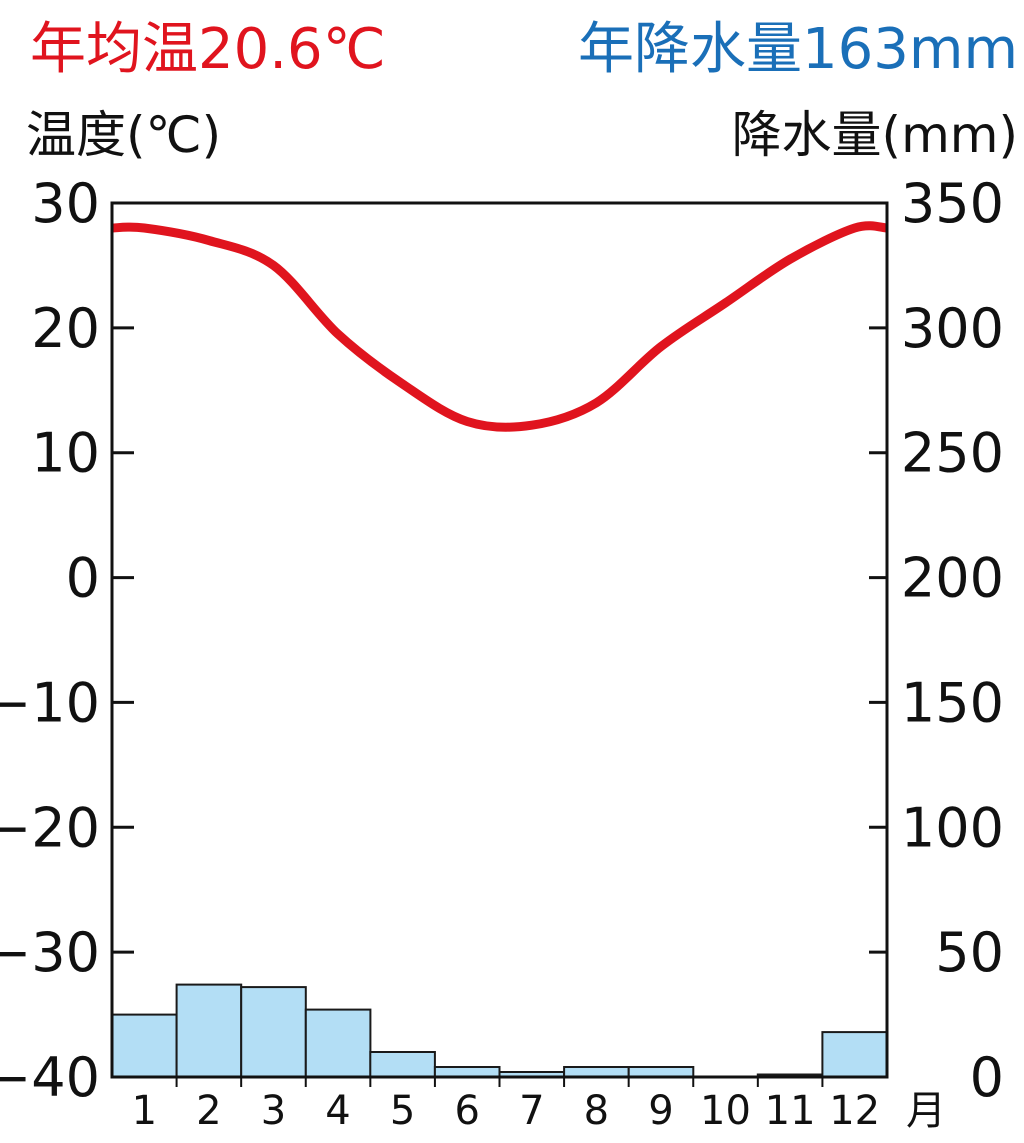 The height and width of the screenshot is (1143, 1024). I want to click on month-label-9: 9, so click(660, 1111).